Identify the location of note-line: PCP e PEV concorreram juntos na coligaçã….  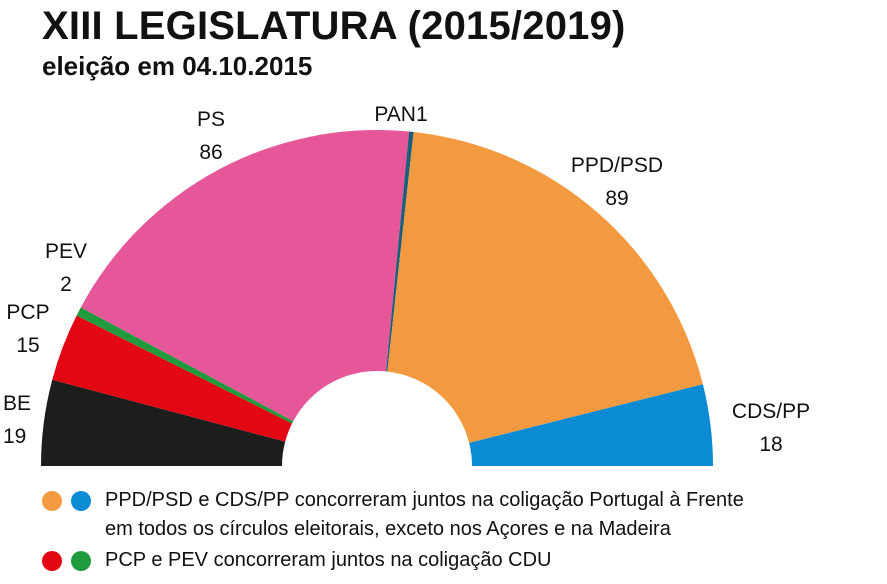
(328, 560).